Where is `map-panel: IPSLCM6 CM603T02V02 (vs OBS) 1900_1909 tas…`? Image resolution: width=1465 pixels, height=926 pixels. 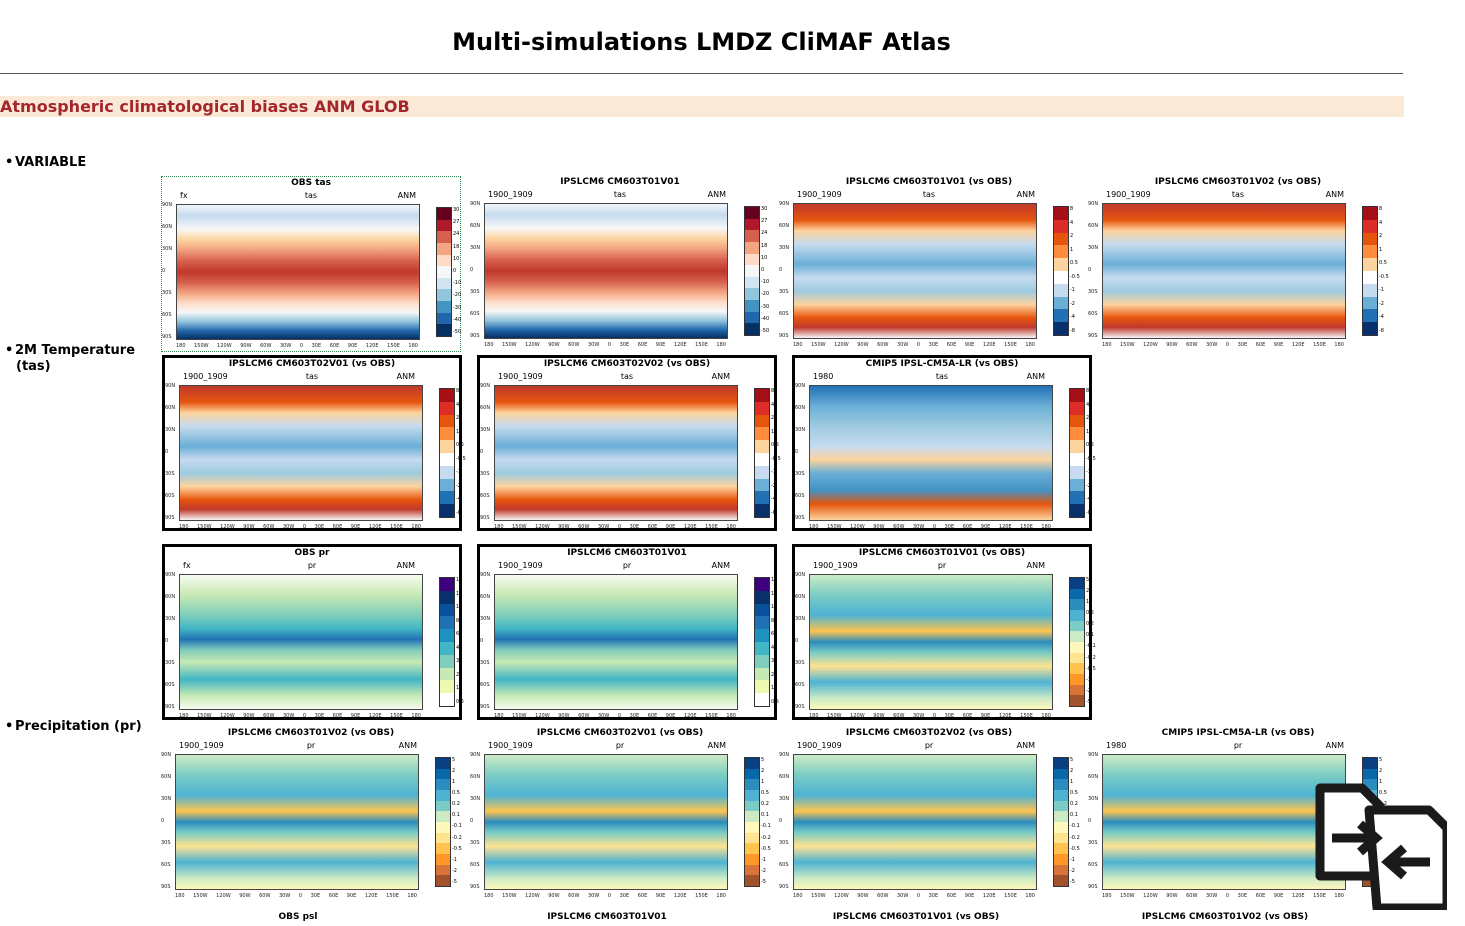 map-panel: IPSLCM6 CM603T02V02 (vs OBS) 1900_1909 tas… is located at coordinates (629, 443).